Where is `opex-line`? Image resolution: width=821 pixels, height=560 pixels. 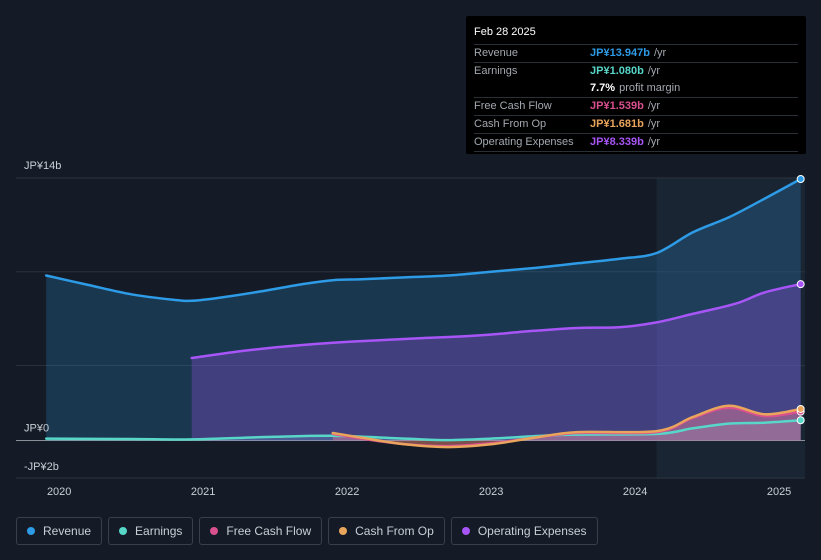 opex-line is located at coordinates (496, 321).